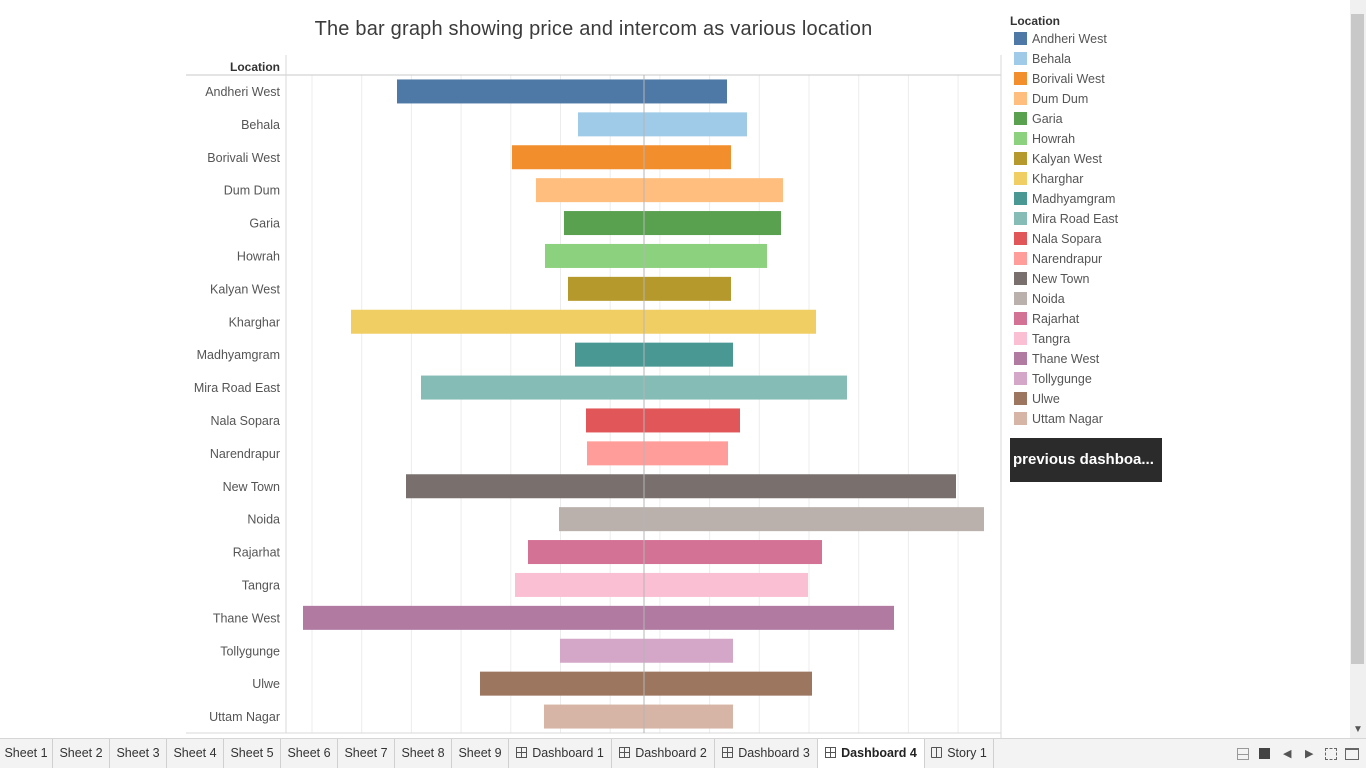 The width and height of the screenshot is (1366, 768). What do you see at coordinates (1100, 339) in the screenshot?
I see `legend-item: Tangra` at bounding box center [1100, 339].